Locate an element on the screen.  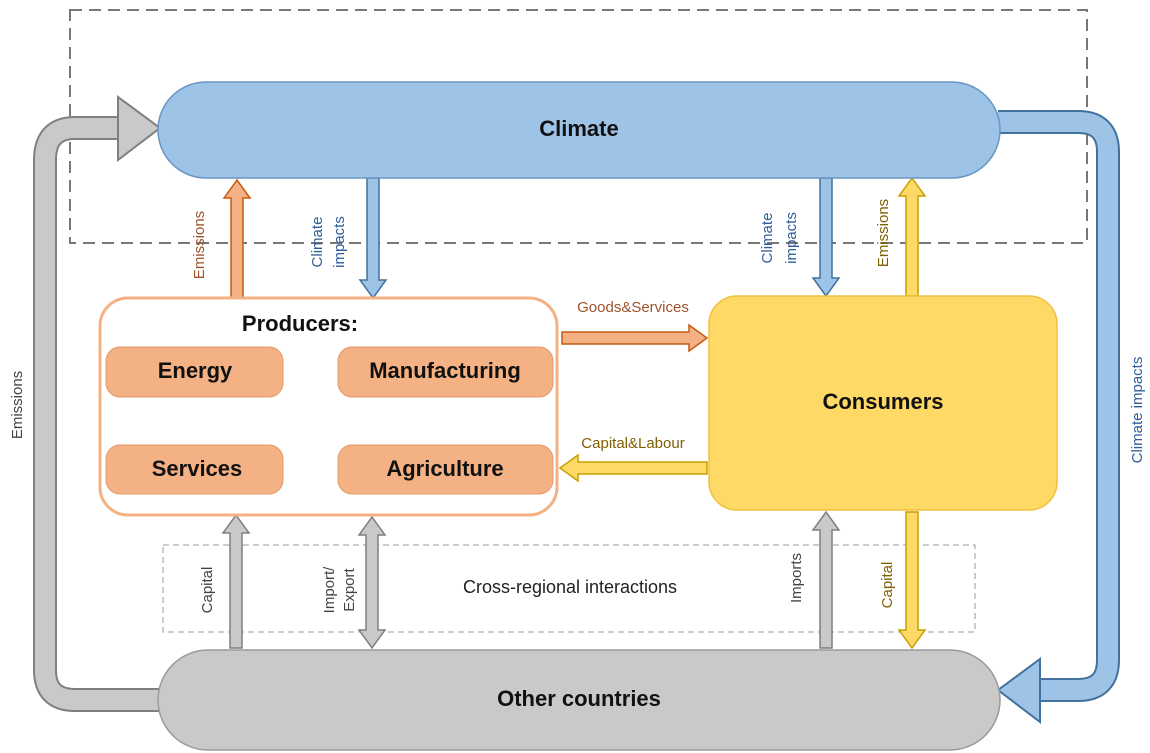
emissions-loop-head is located at coordinates (139, 129).